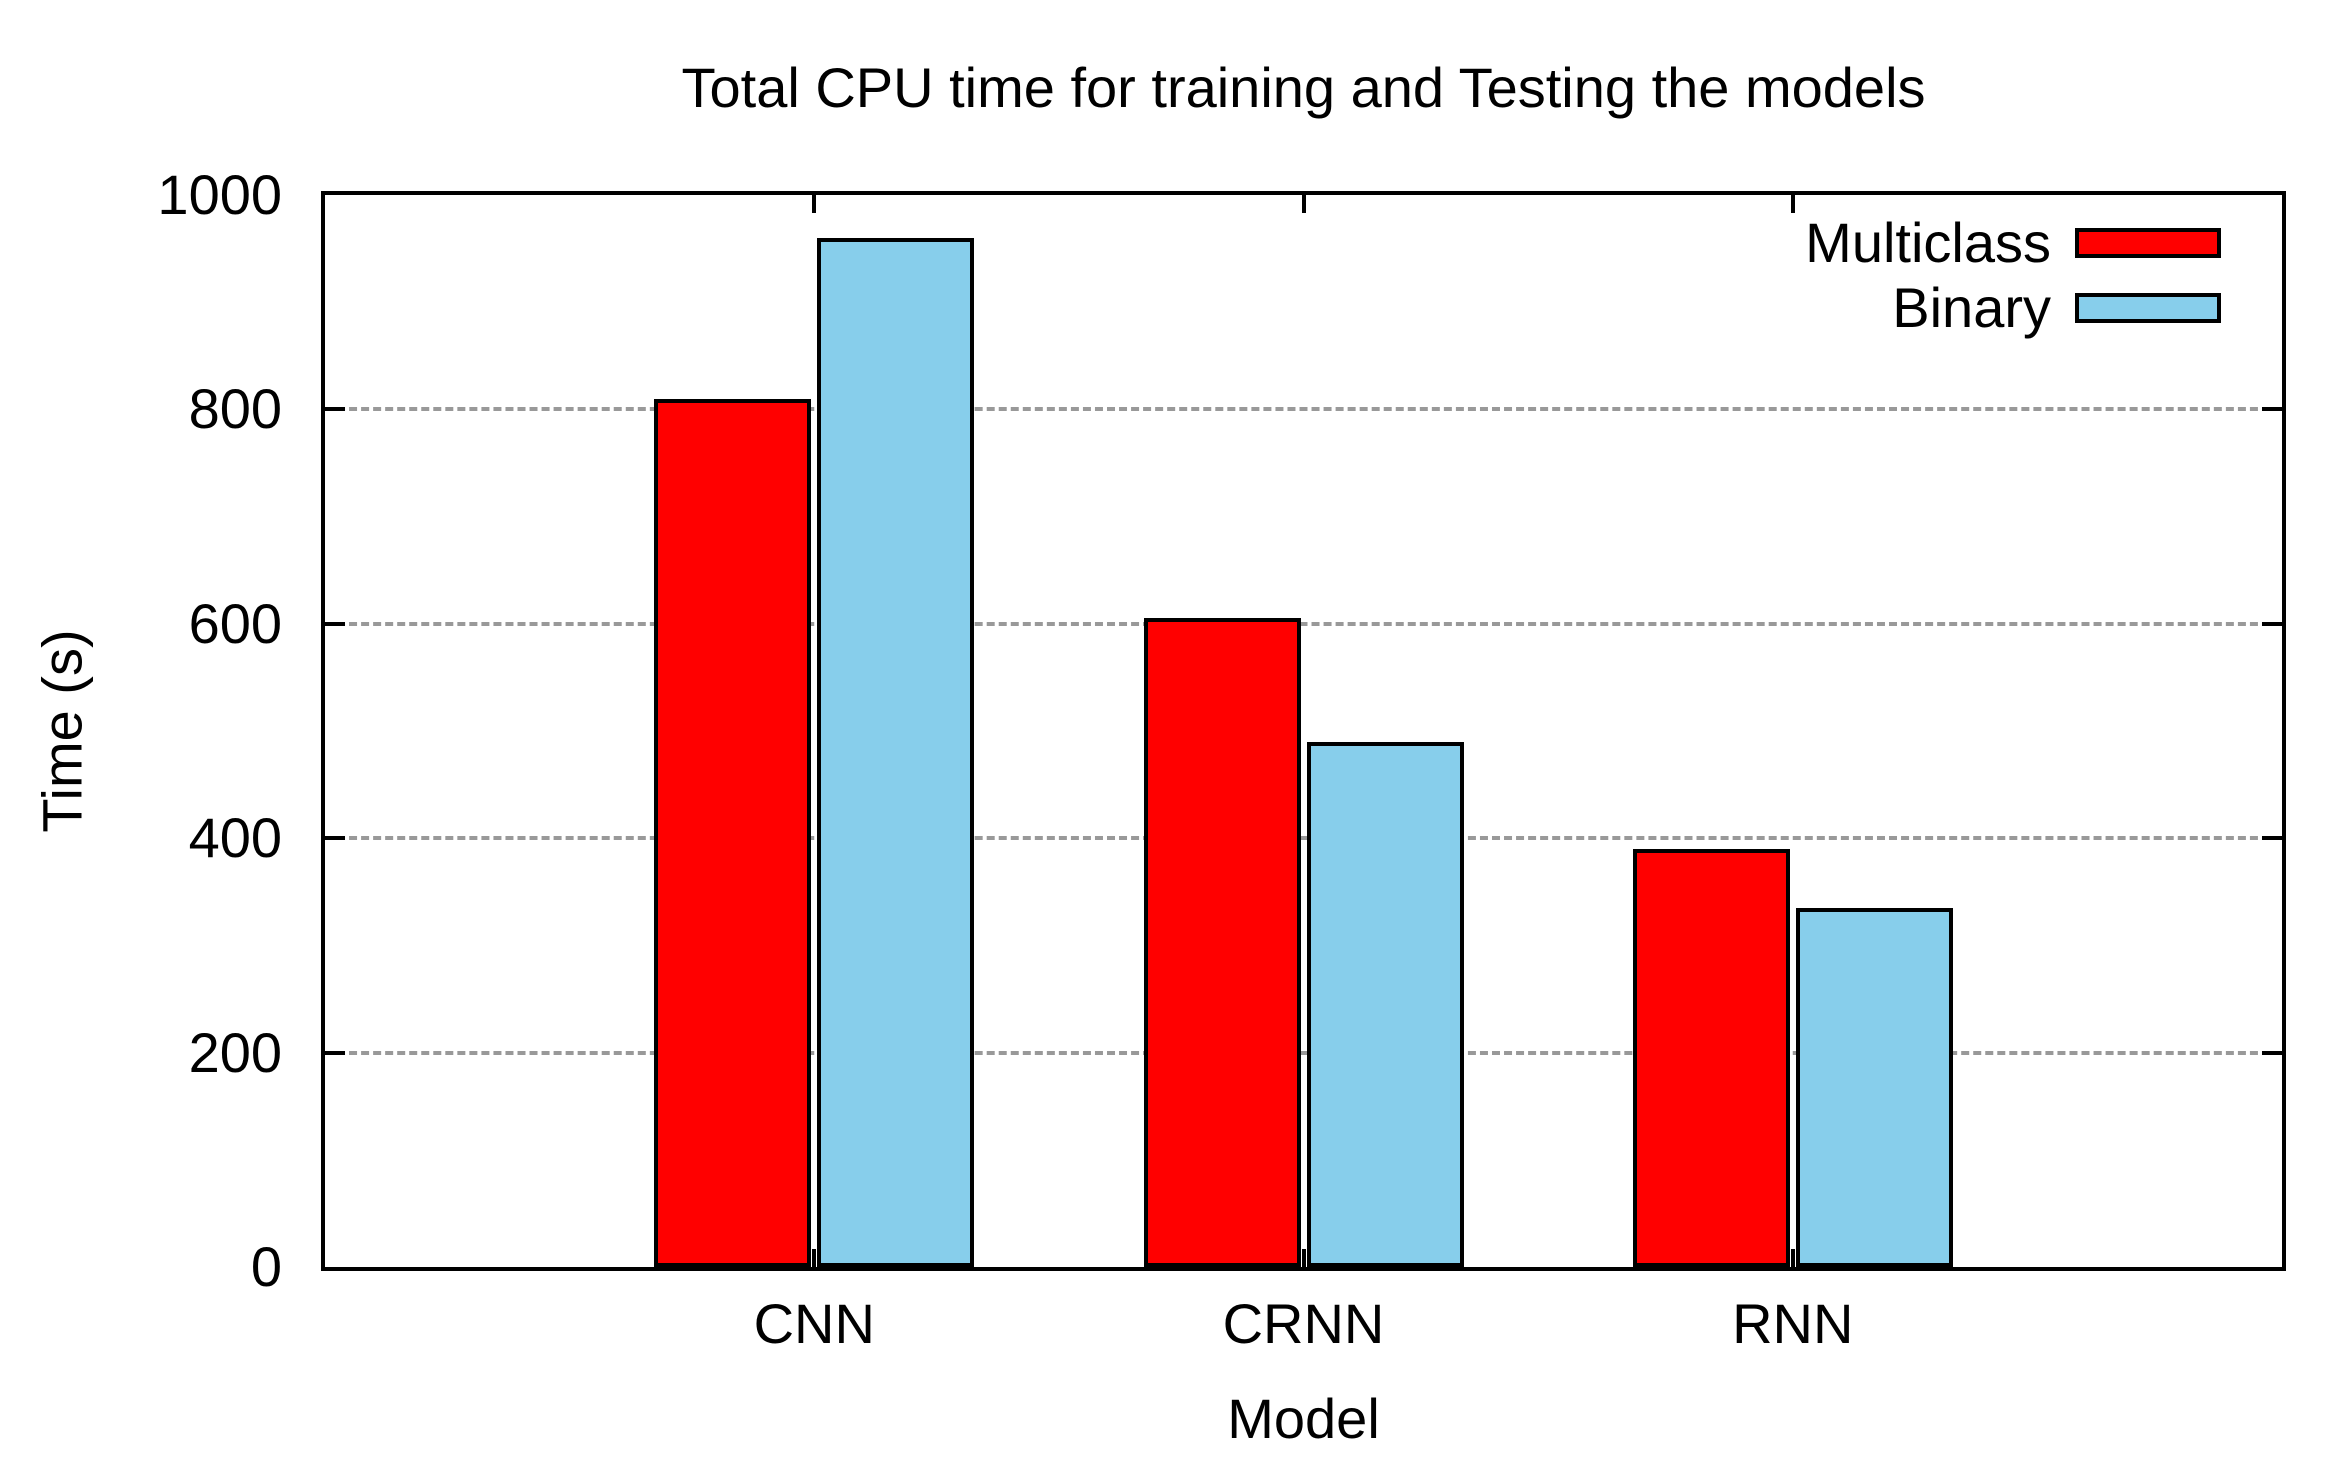 Image resolution: width=2329 pixels, height=1475 pixels. Describe the element at coordinates (814, 1258) in the screenshot. I see `x-tick-bottom-cnn` at that location.